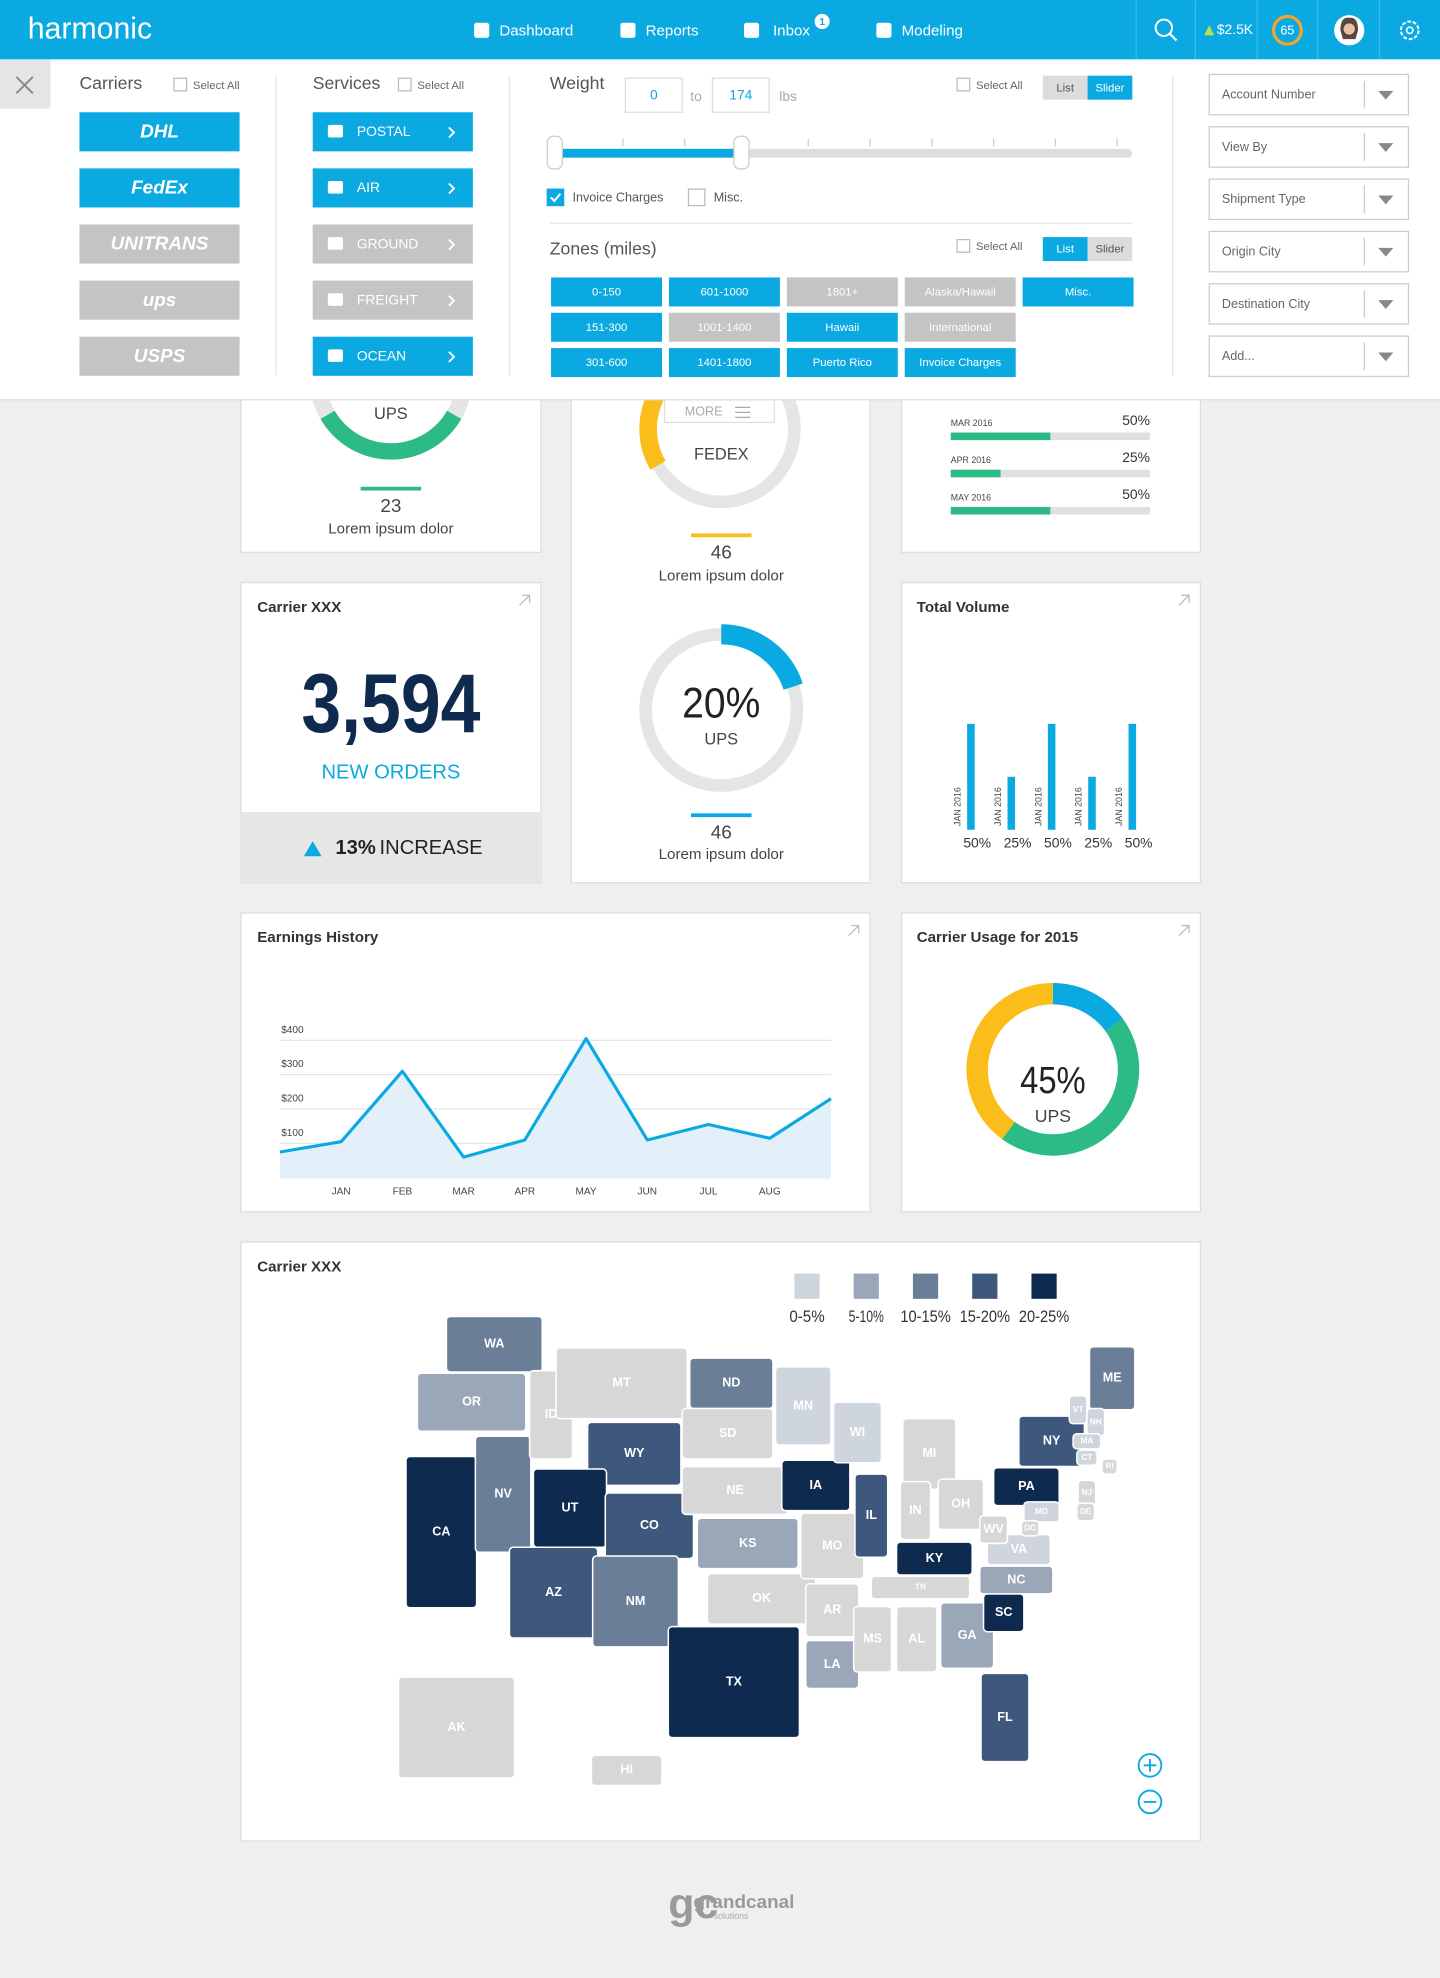  What do you see at coordinates (721, 703) in the screenshot?
I see `donut-value: 20%` at bounding box center [721, 703].